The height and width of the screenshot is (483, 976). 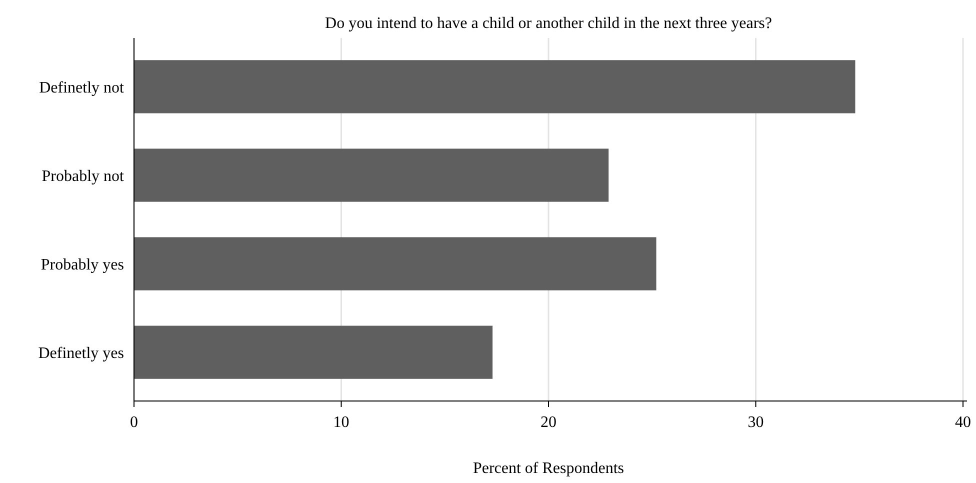 I want to click on x-tick-label: 10, so click(x=341, y=422).